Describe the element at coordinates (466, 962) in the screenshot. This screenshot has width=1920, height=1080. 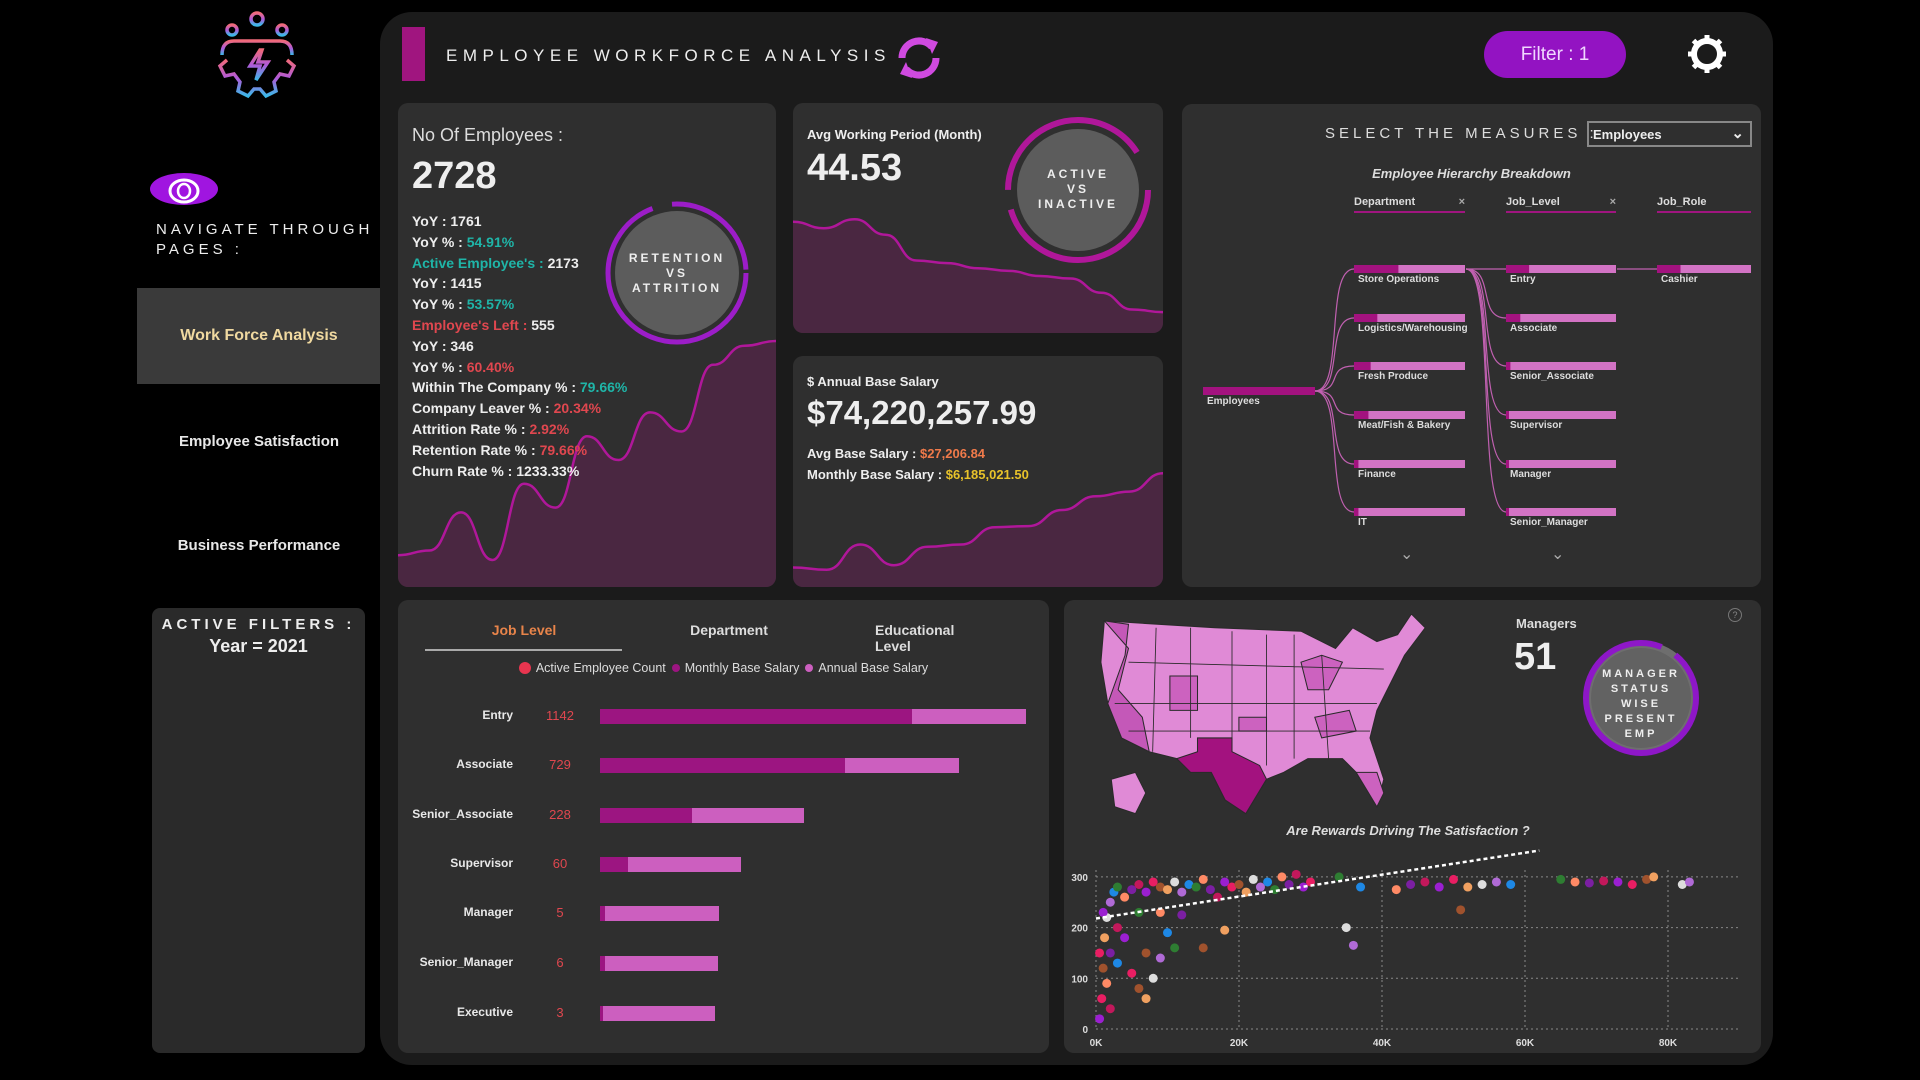
I see `bar-category-label: Senior_Manager` at that location.